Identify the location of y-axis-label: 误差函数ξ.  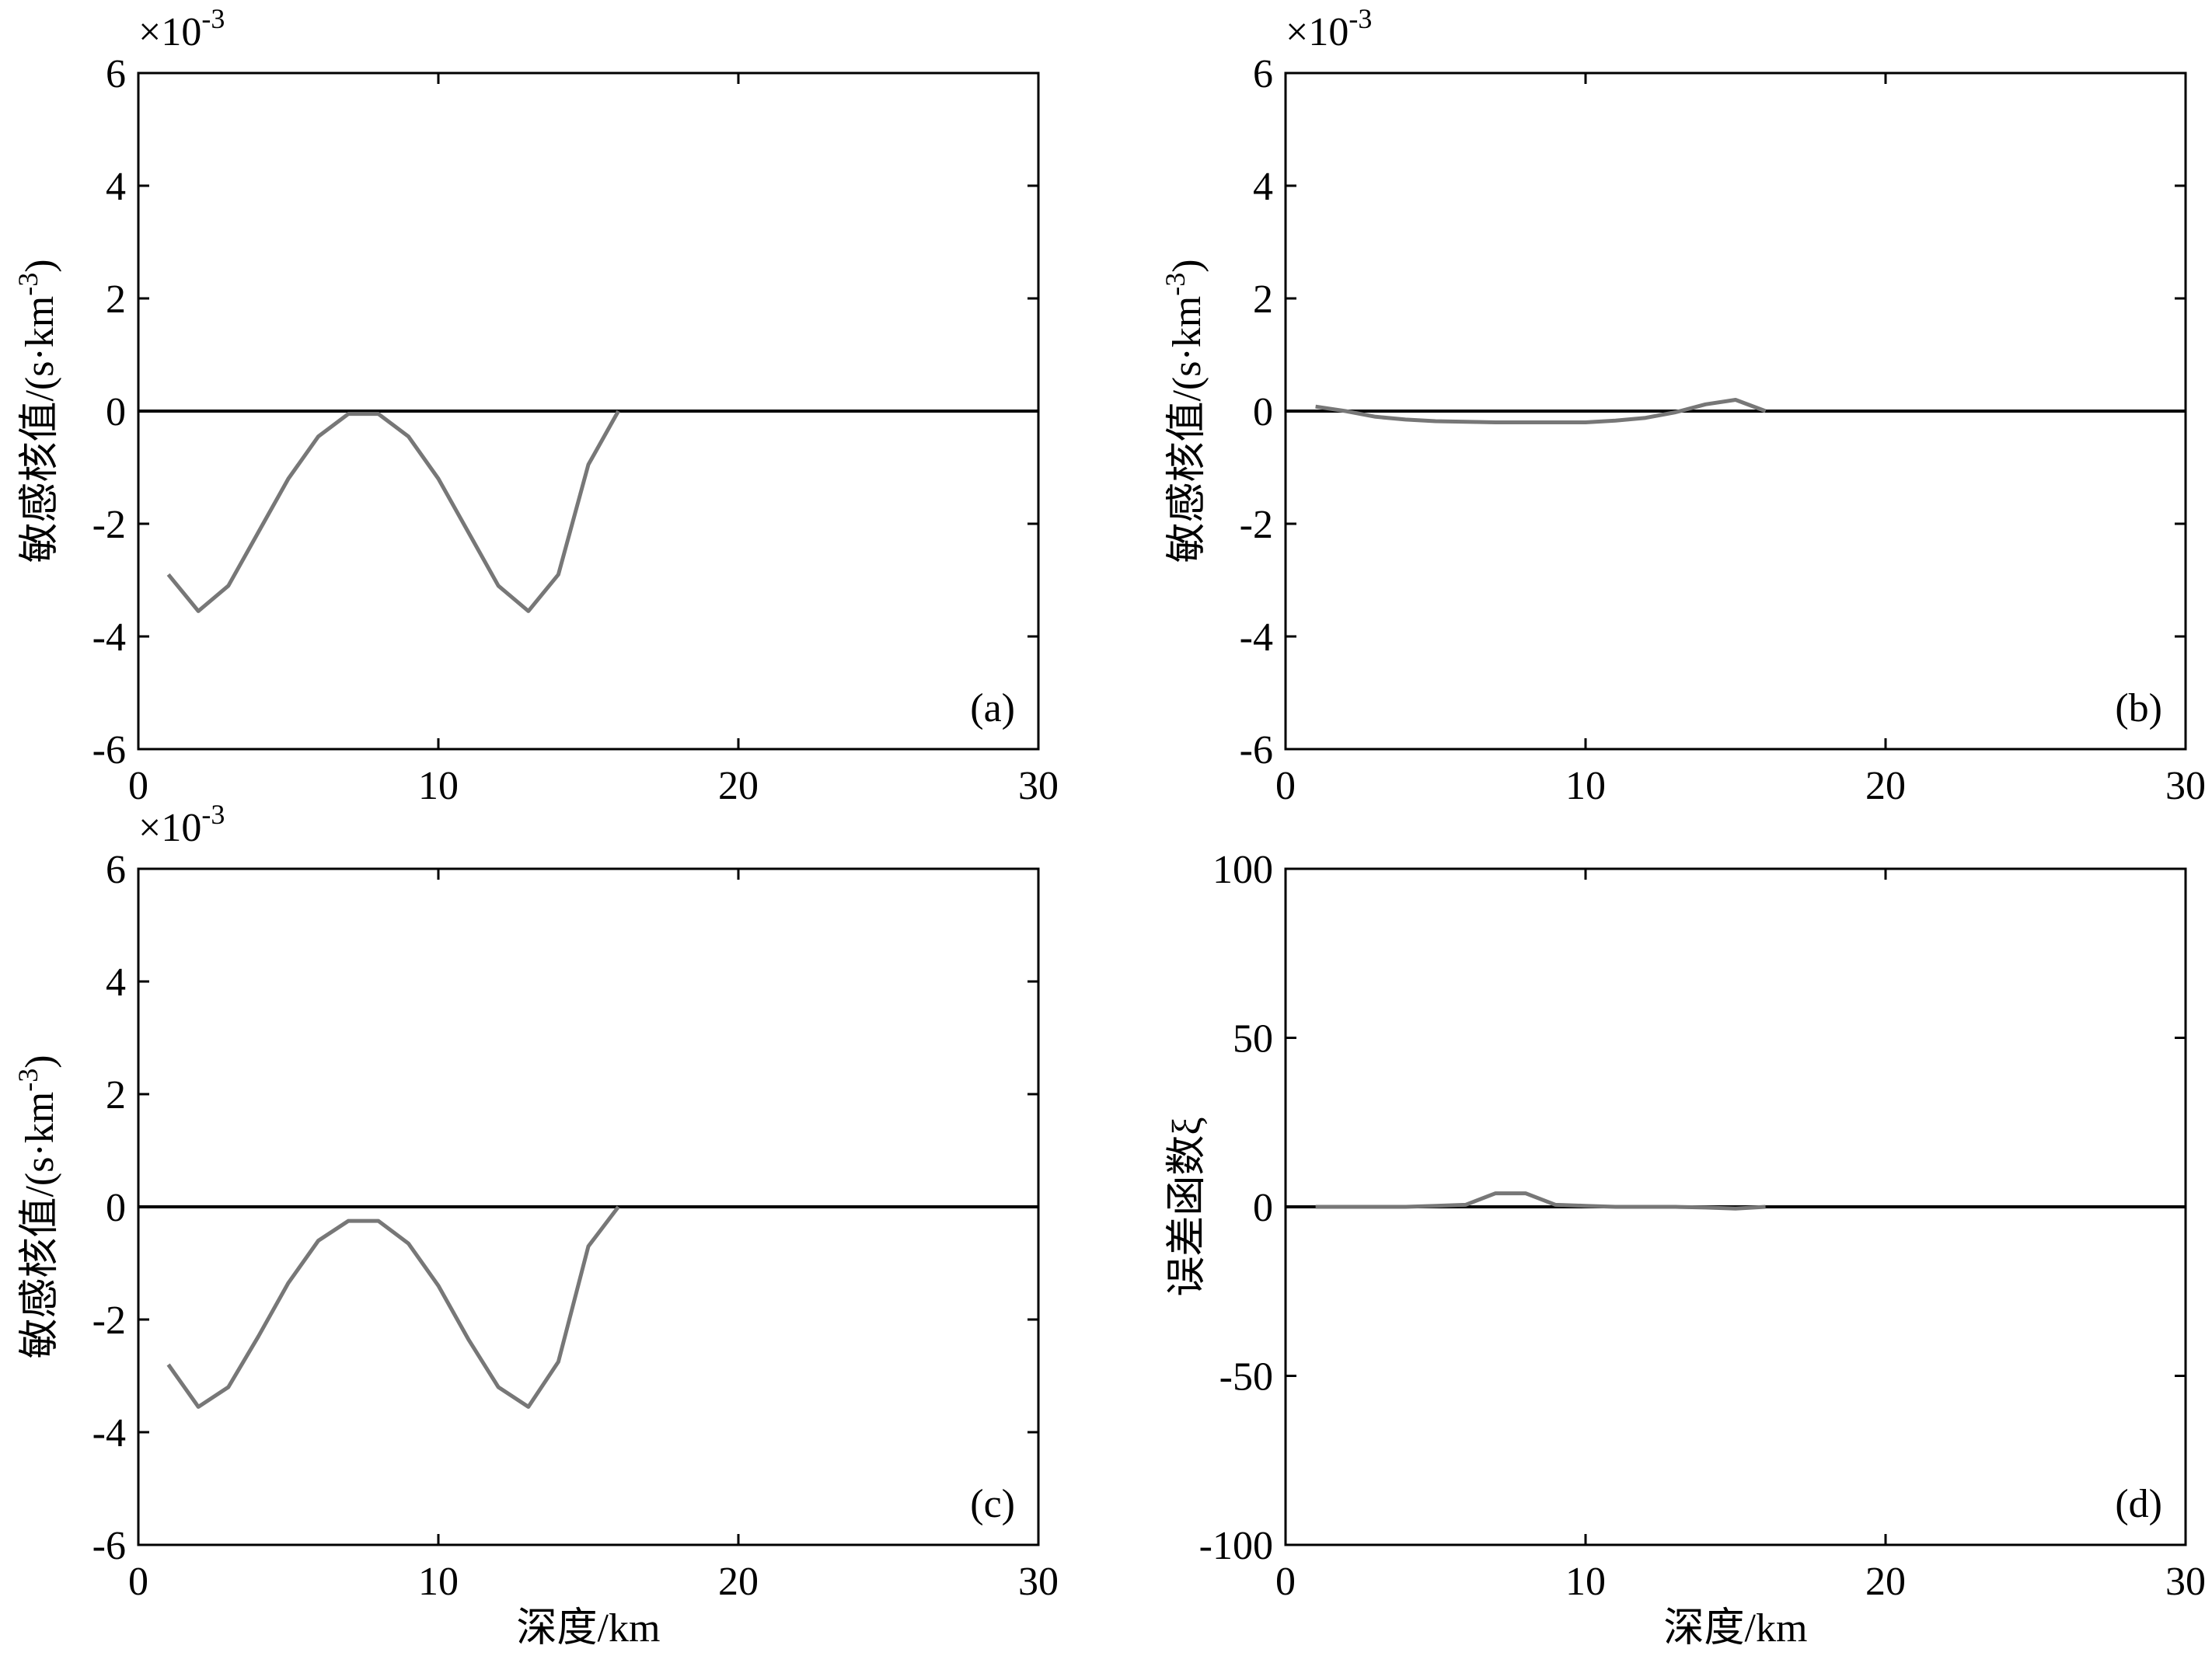
(1187, 1206).